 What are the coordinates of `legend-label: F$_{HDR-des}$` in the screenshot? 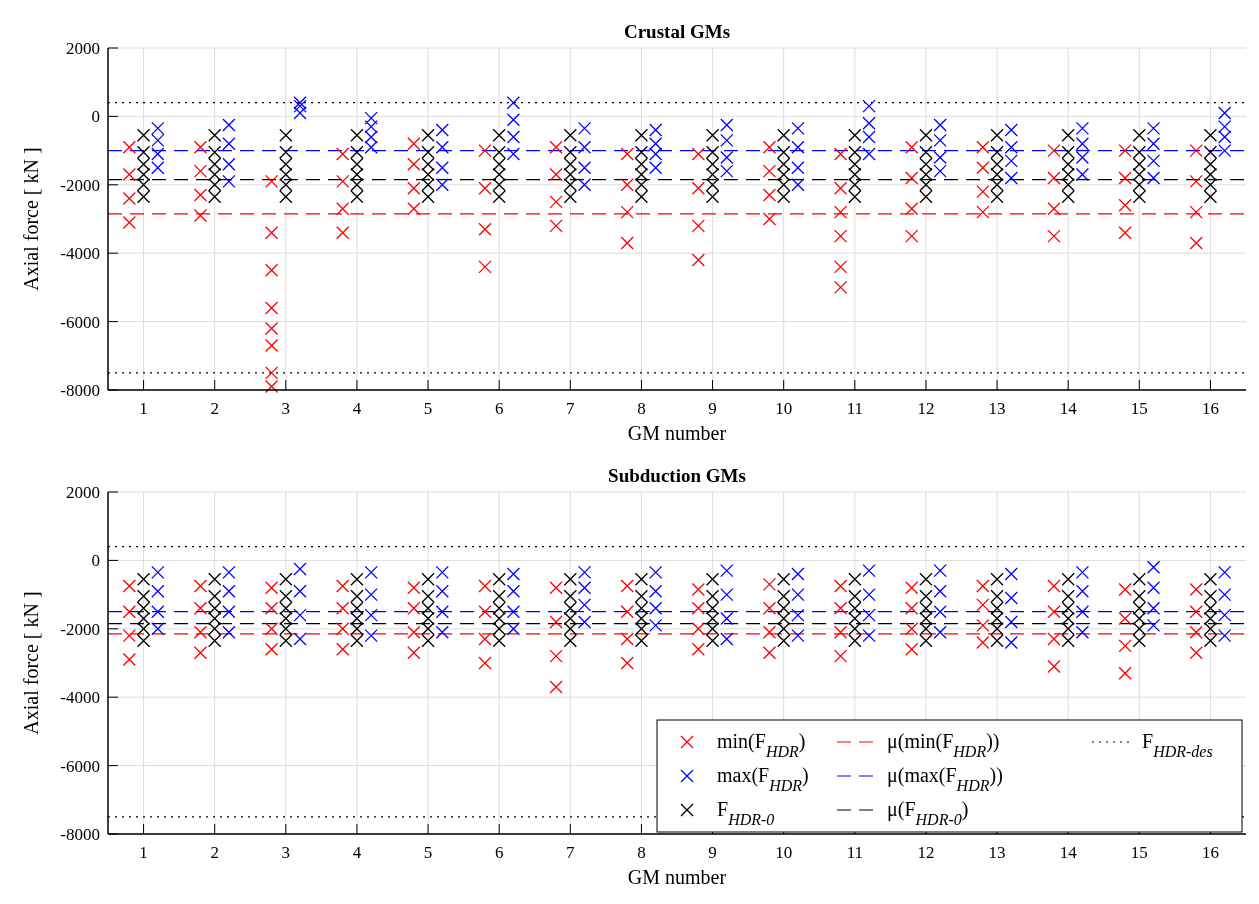 It's located at (1177, 745).